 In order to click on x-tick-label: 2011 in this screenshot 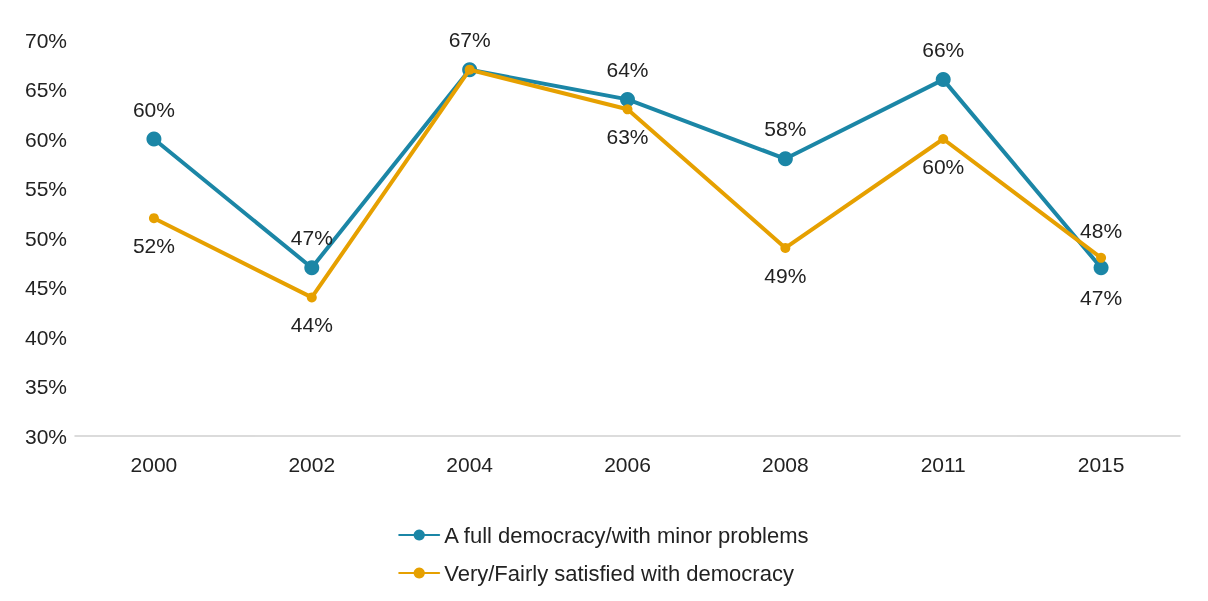, I will do `click(943, 464)`.